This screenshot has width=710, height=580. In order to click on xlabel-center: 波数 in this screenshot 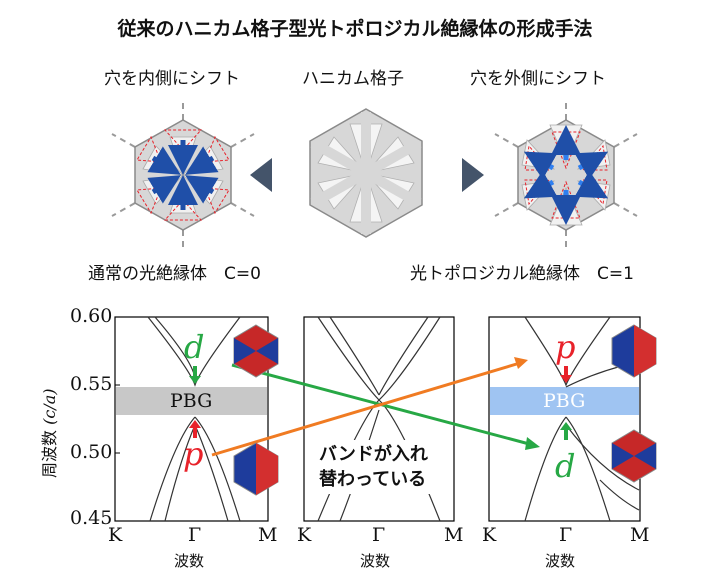, I will do `click(375, 561)`.